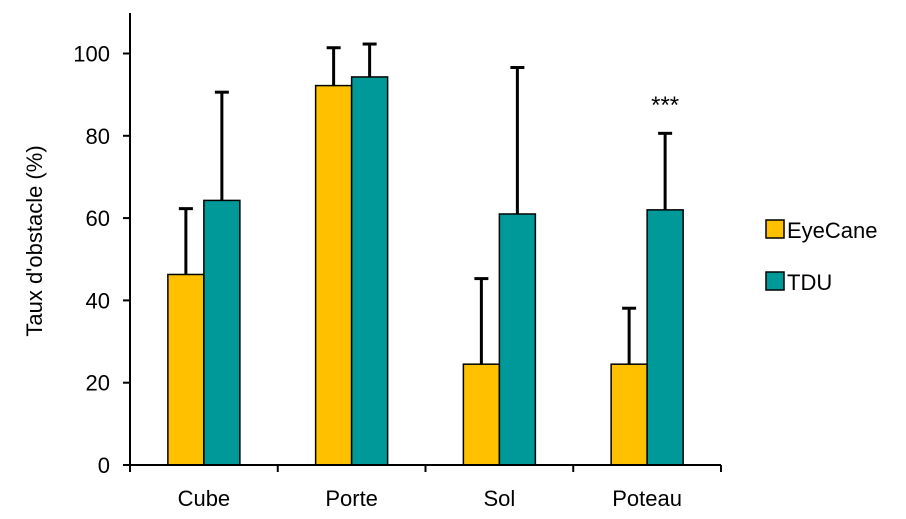 Image resolution: width=906 pixels, height=519 pixels. I want to click on bar-eyecane-poteau, so click(629, 414).